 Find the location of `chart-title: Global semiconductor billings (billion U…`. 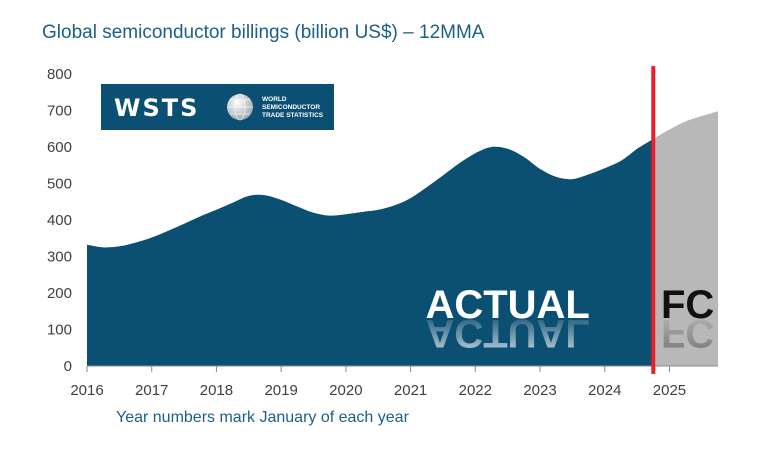

chart-title: Global semiconductor billings (billion U… is located at coordinates (263, 32).